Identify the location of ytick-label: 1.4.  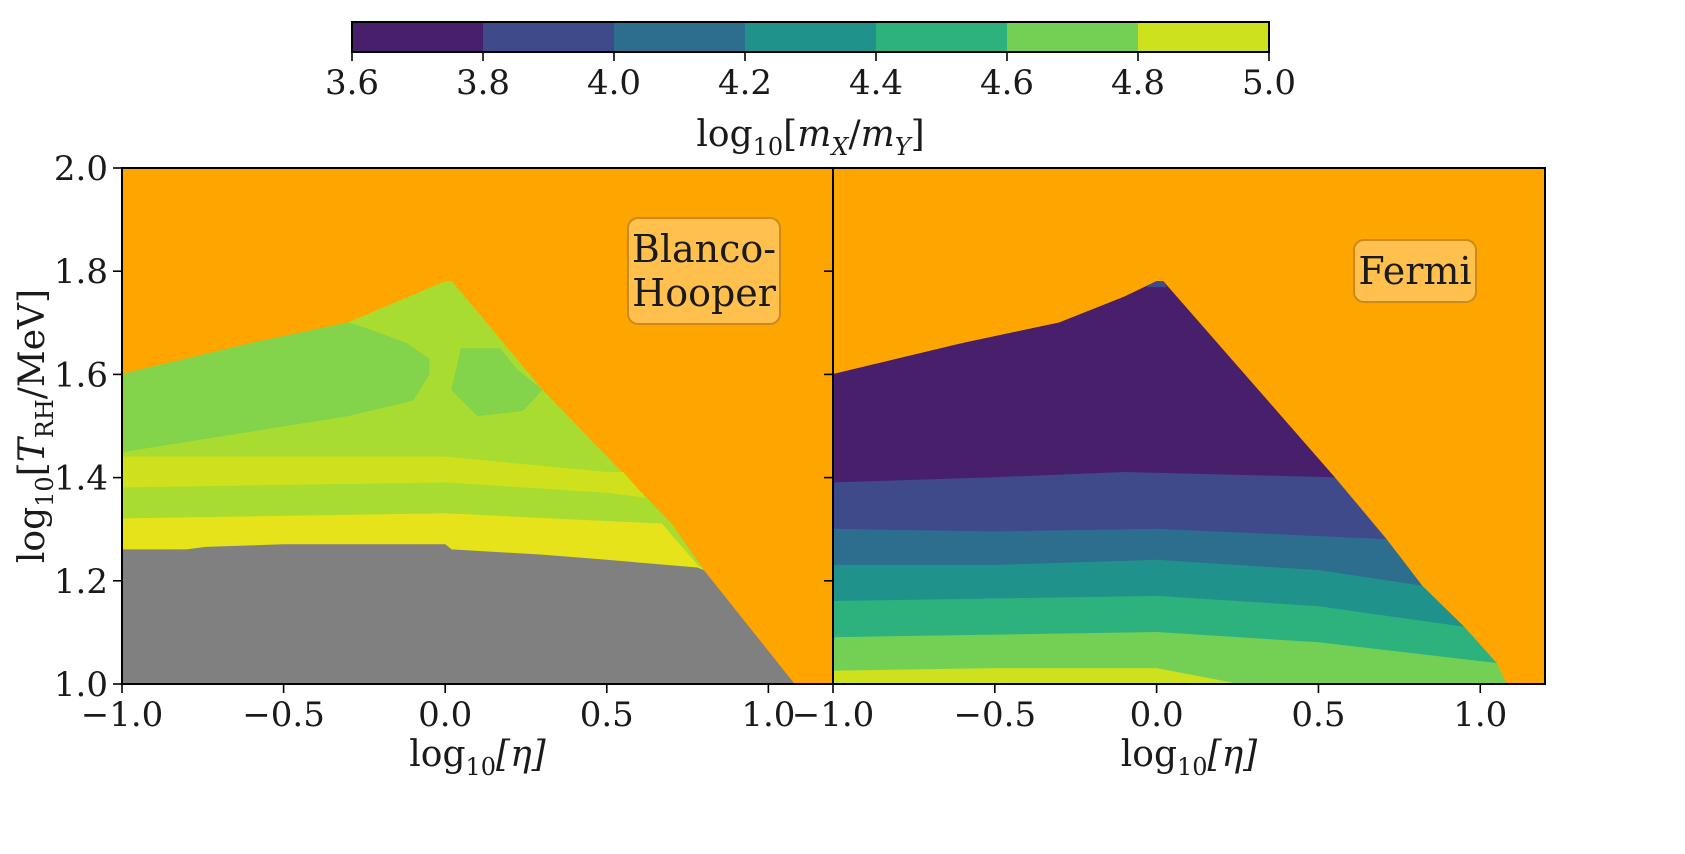
(81, 479).